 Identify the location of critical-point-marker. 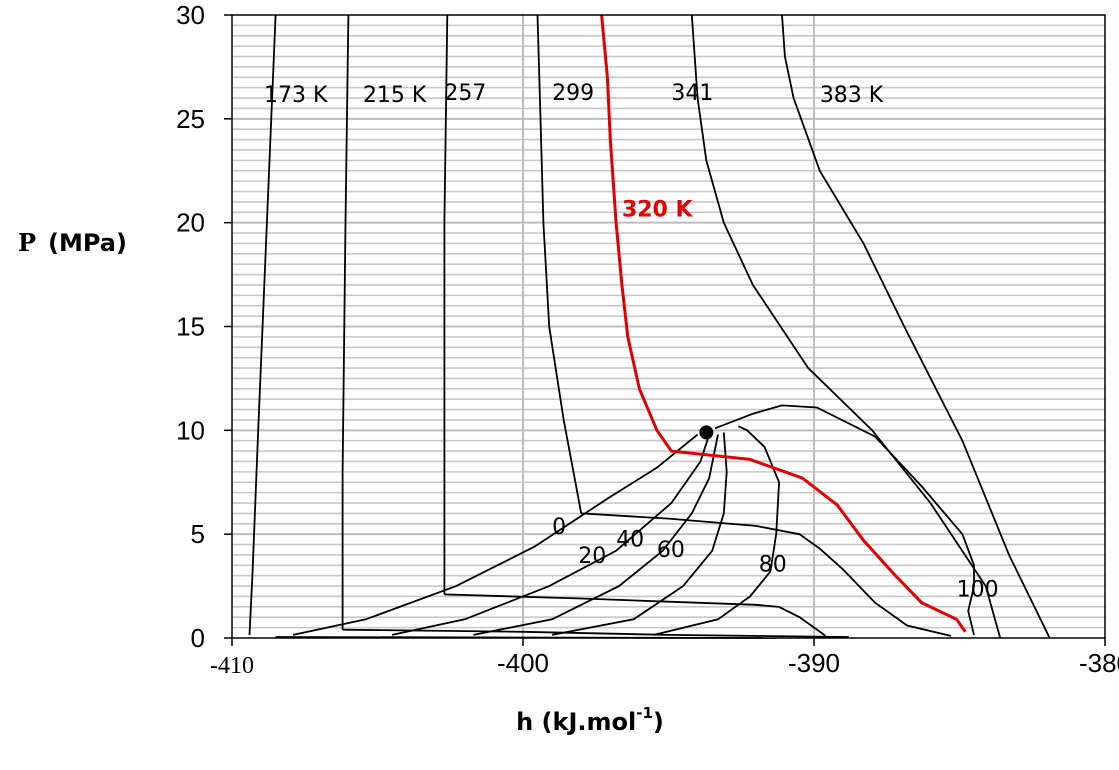
(706, 432).